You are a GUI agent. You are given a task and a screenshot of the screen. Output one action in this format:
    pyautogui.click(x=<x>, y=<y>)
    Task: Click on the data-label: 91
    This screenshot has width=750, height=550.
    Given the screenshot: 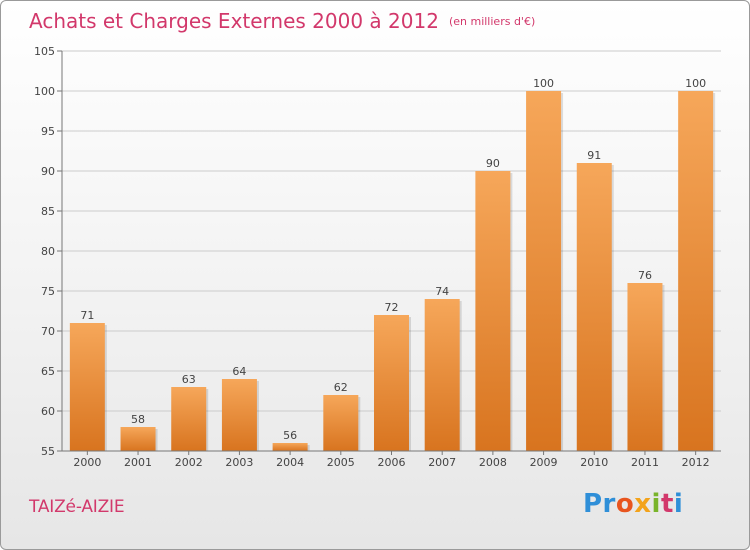 What is the action you would take?
    pyautogui.click(x=594, y=155)
    